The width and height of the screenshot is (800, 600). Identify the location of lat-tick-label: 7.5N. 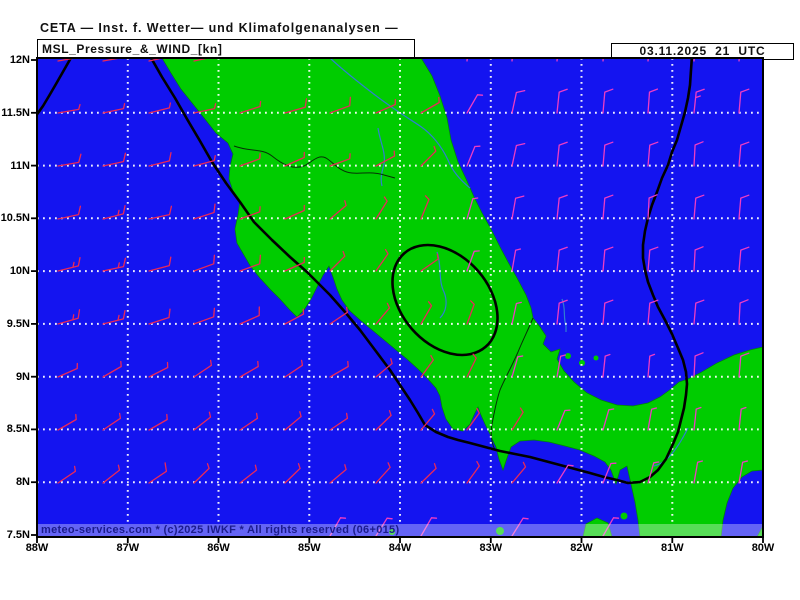
(18, 535).